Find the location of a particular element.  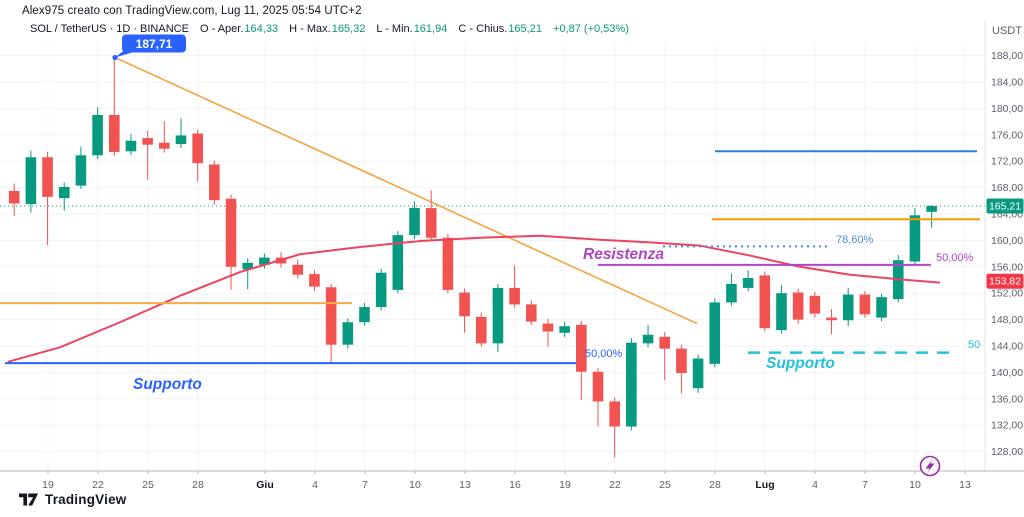

supporto-label-blue: Supporto is located at coordinates (167, 384).